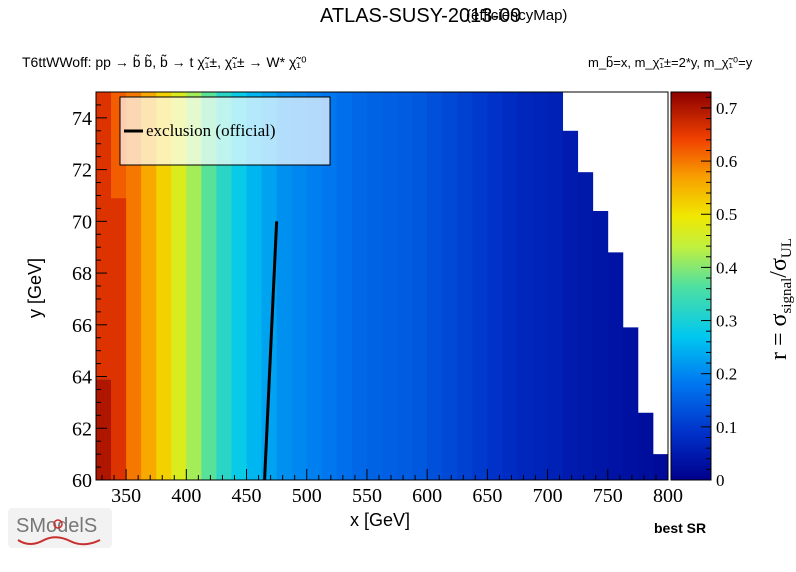 Image resolution: width=796 pixels, height=572 pixels. I want to click on y-tick-label: 70, so click(82, 222).